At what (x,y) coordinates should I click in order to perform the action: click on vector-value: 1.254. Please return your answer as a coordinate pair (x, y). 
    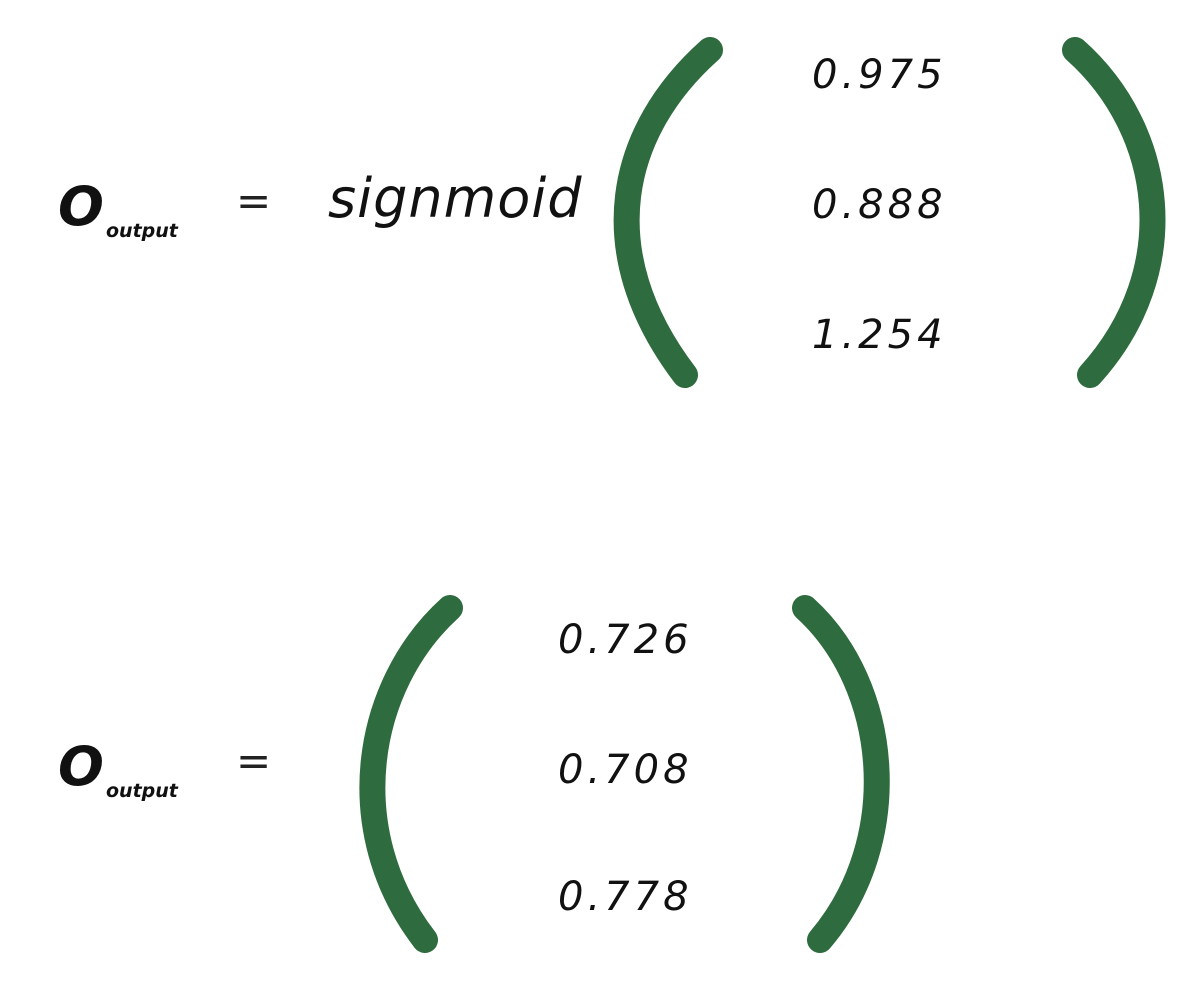
    Looking at the image, I should click on (879, 335).